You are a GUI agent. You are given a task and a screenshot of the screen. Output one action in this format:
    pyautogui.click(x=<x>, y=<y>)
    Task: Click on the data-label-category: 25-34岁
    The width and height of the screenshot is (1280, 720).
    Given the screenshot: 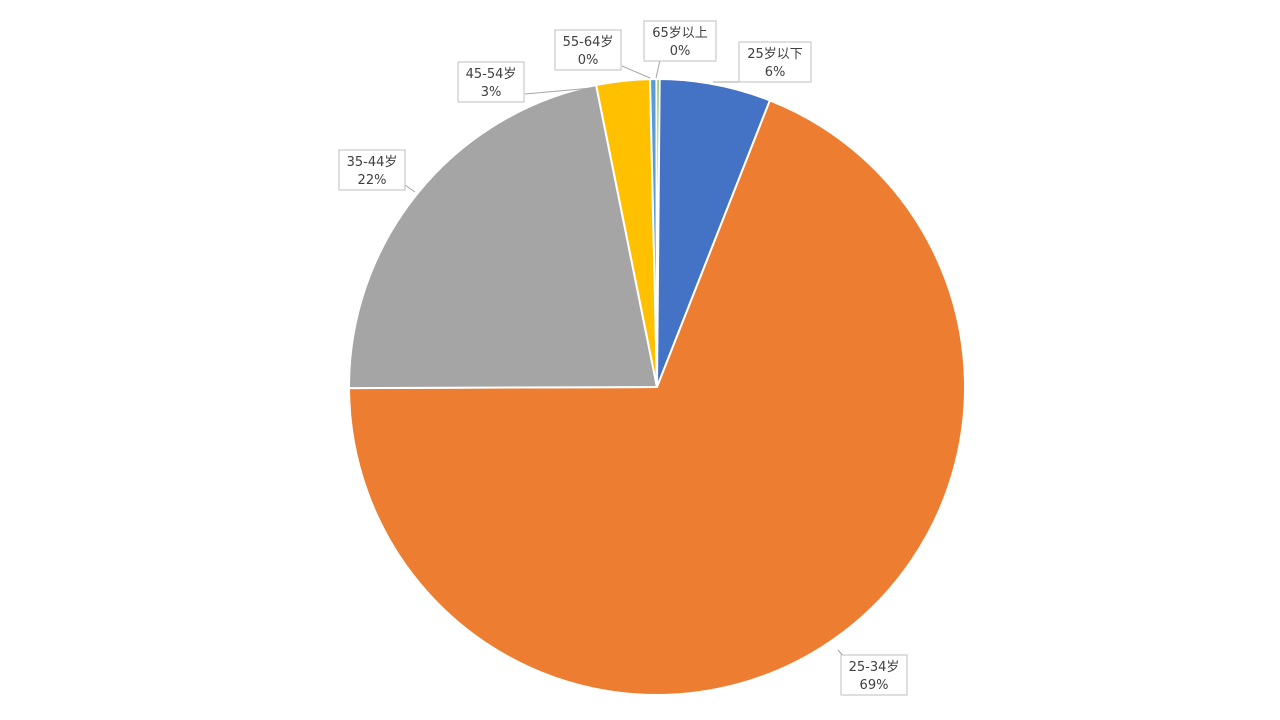 What is the action you would take?
    pyautogui.click(x=874, y=667)
    